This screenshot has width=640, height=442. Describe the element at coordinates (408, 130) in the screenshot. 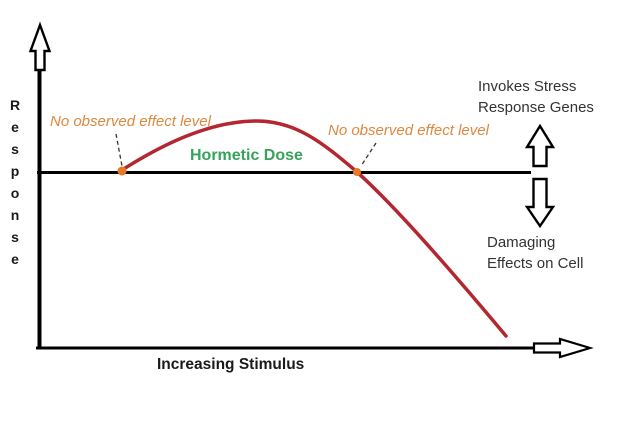

I see `noel-label-right: No observed effect level` at that location.